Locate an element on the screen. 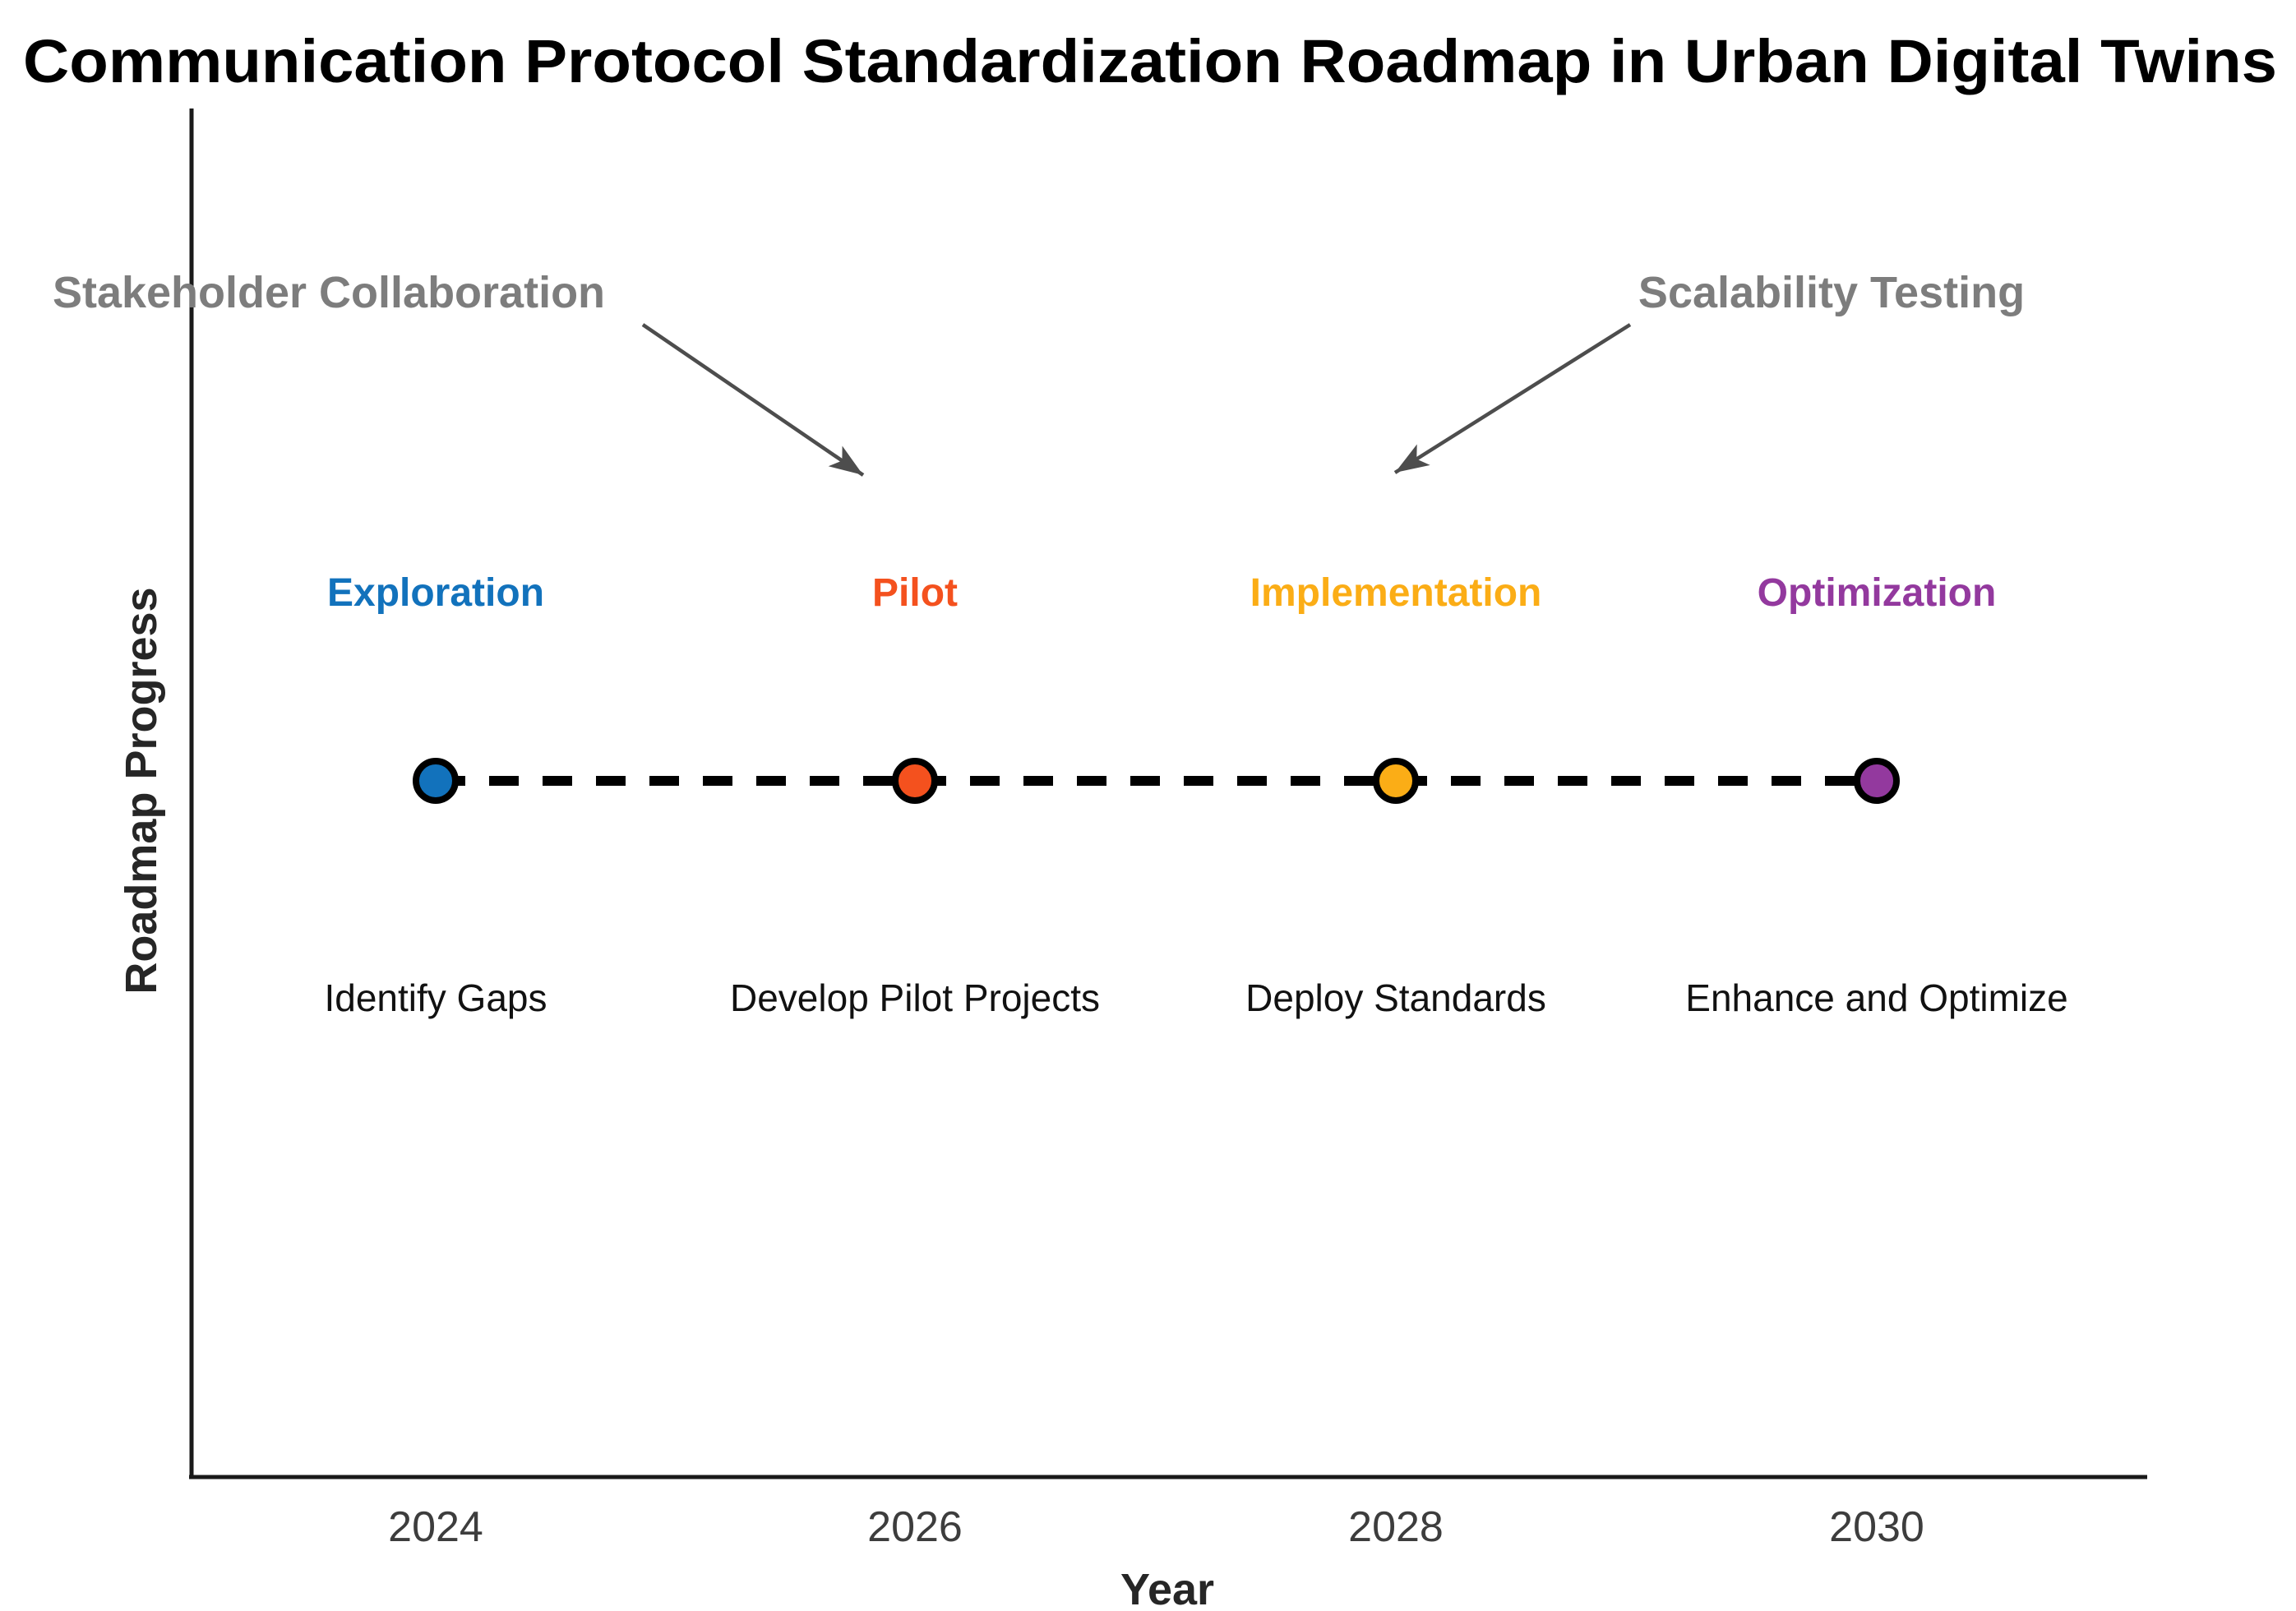 The image size is (2296, 1611). stage-label-optimization: Optimization is located at coordinates (1878, 593).